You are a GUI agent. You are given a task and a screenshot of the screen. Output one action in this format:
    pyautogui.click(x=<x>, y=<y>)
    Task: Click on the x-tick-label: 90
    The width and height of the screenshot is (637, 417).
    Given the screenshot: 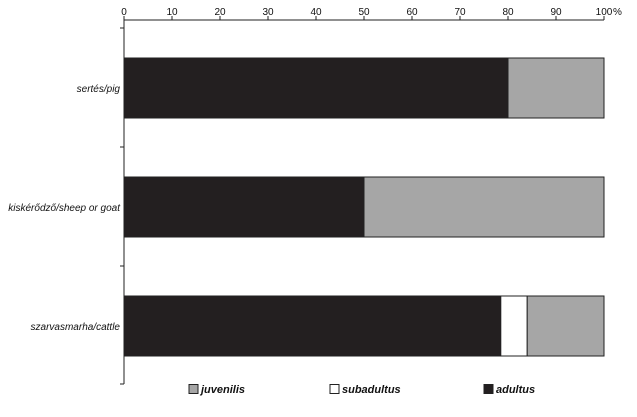 What is the action you would take?
    pyautogui.click(x=556, y=12)
    